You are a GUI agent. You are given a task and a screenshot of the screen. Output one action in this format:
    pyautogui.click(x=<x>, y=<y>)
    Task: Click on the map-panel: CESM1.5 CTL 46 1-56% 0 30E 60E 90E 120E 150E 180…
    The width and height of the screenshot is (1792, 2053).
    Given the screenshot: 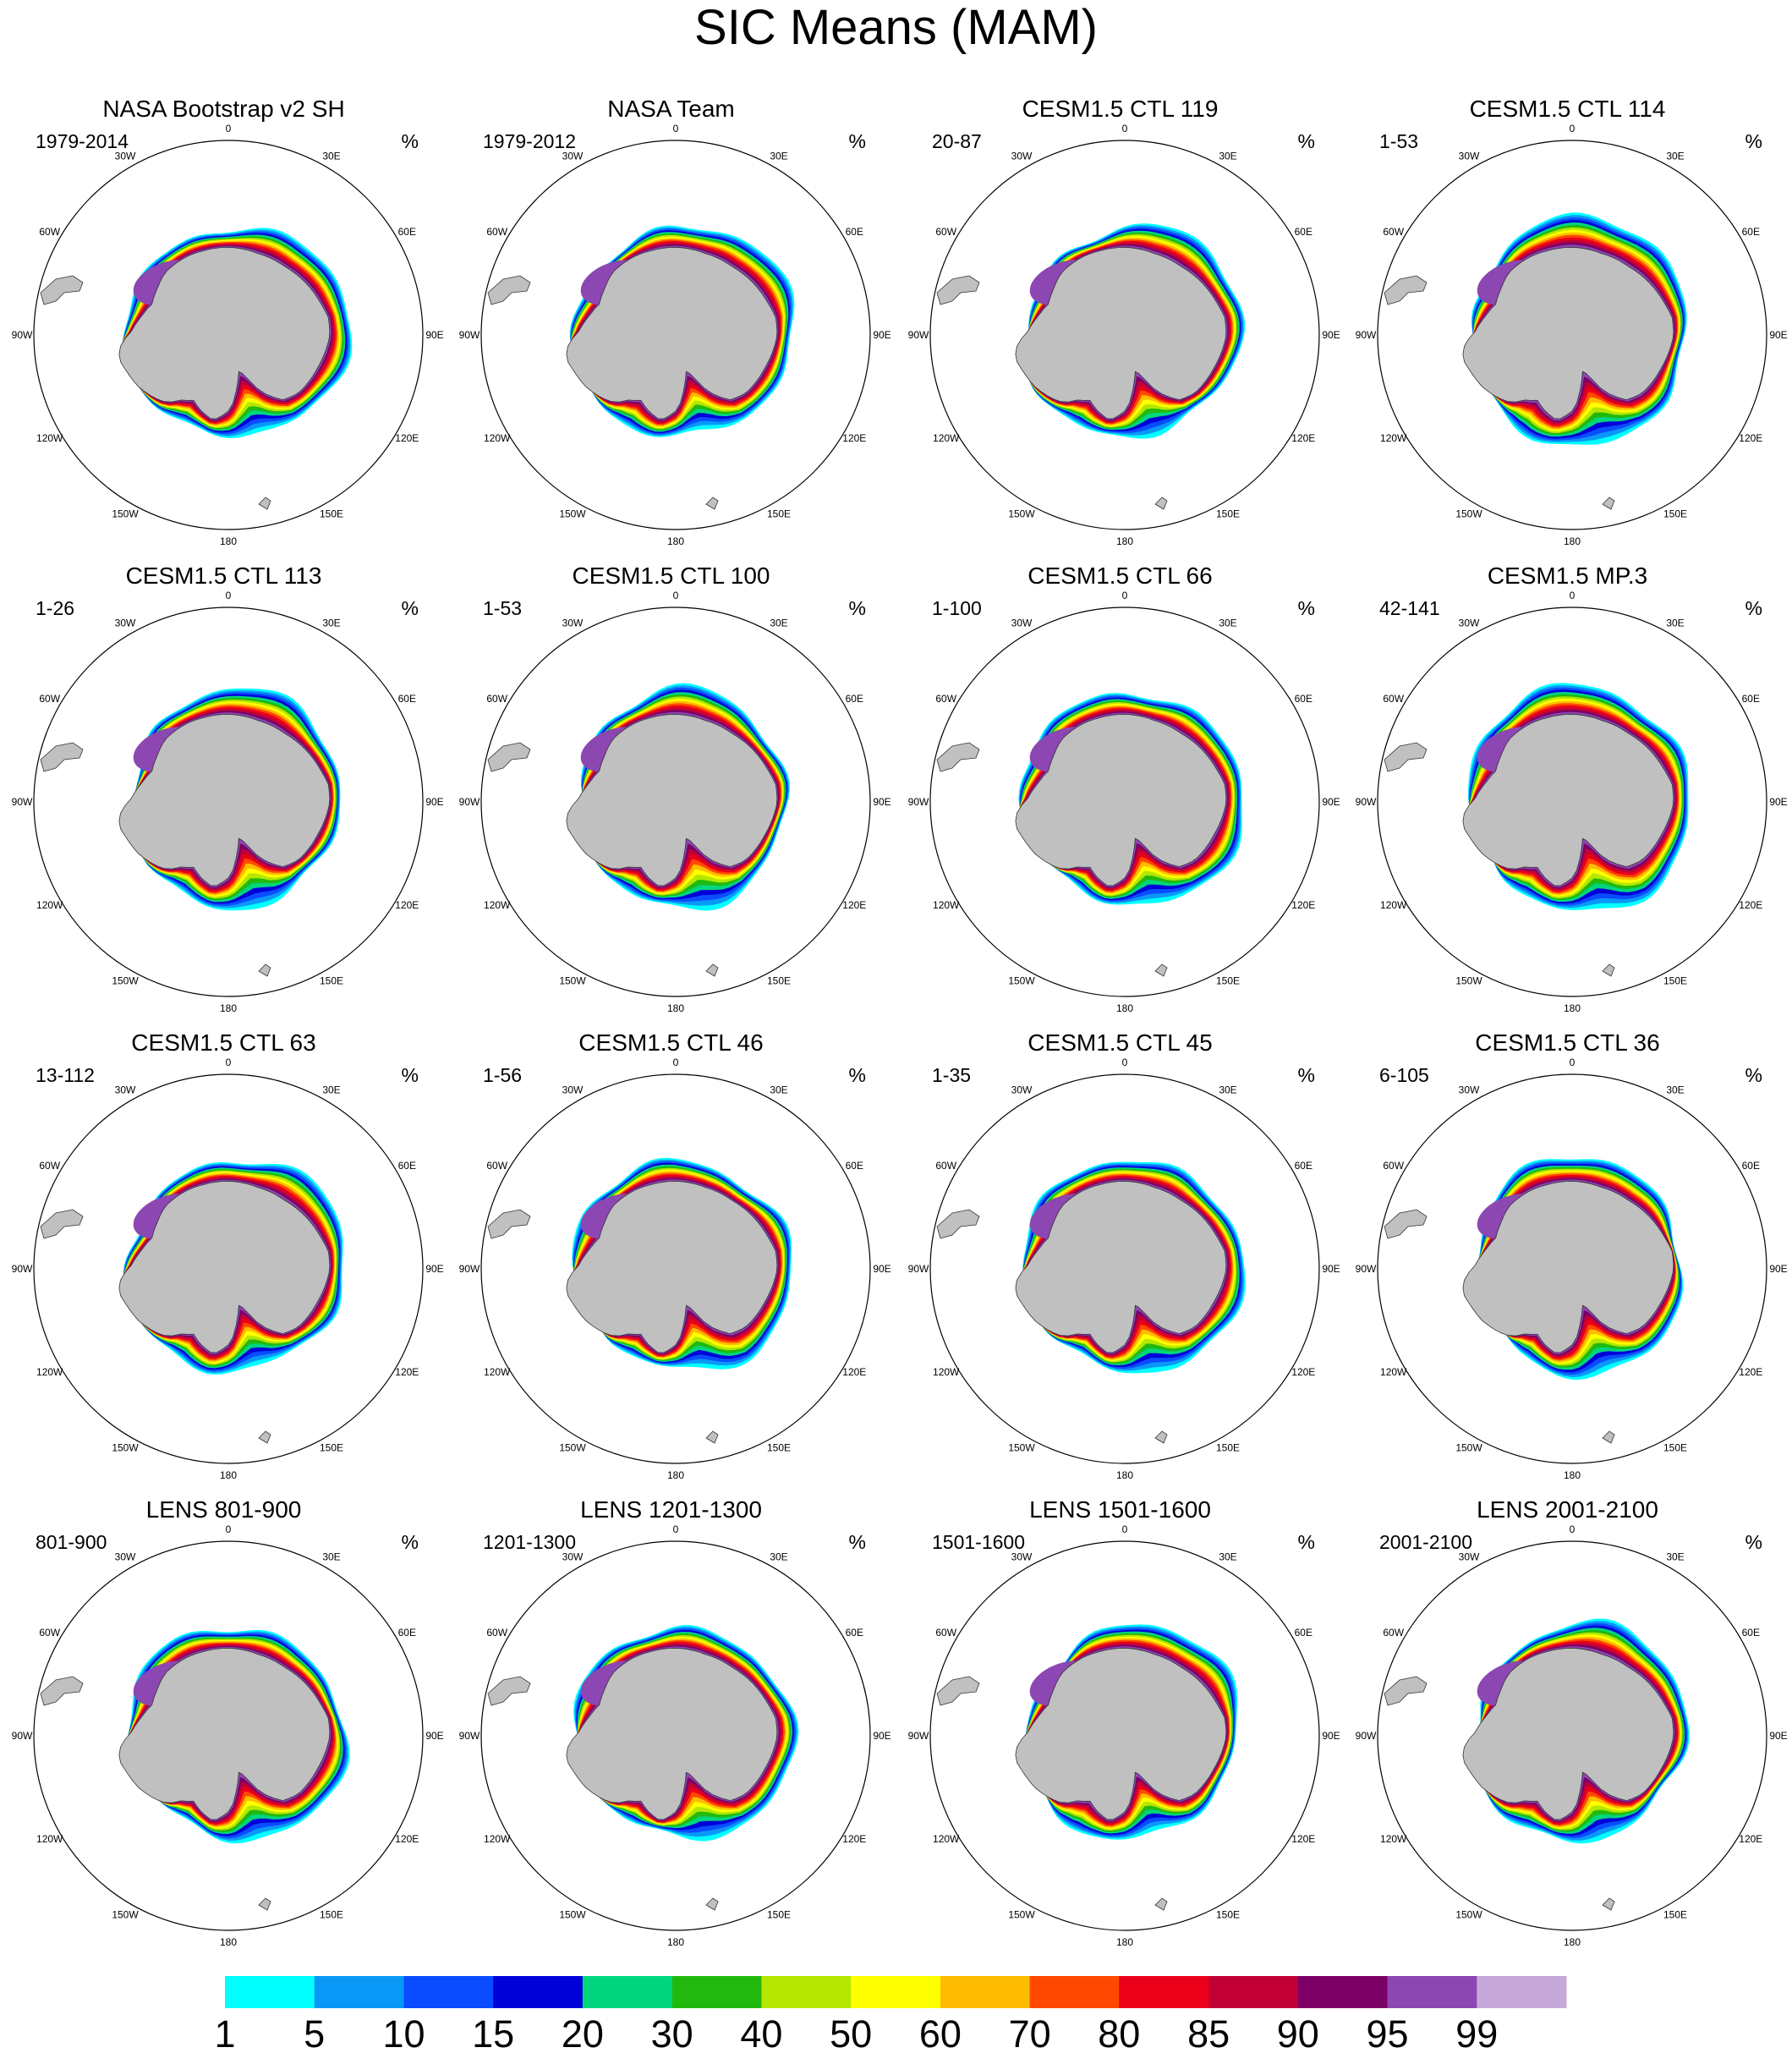 What is the action you would take?
    pyautogui.click(x=671, y=1263)
    